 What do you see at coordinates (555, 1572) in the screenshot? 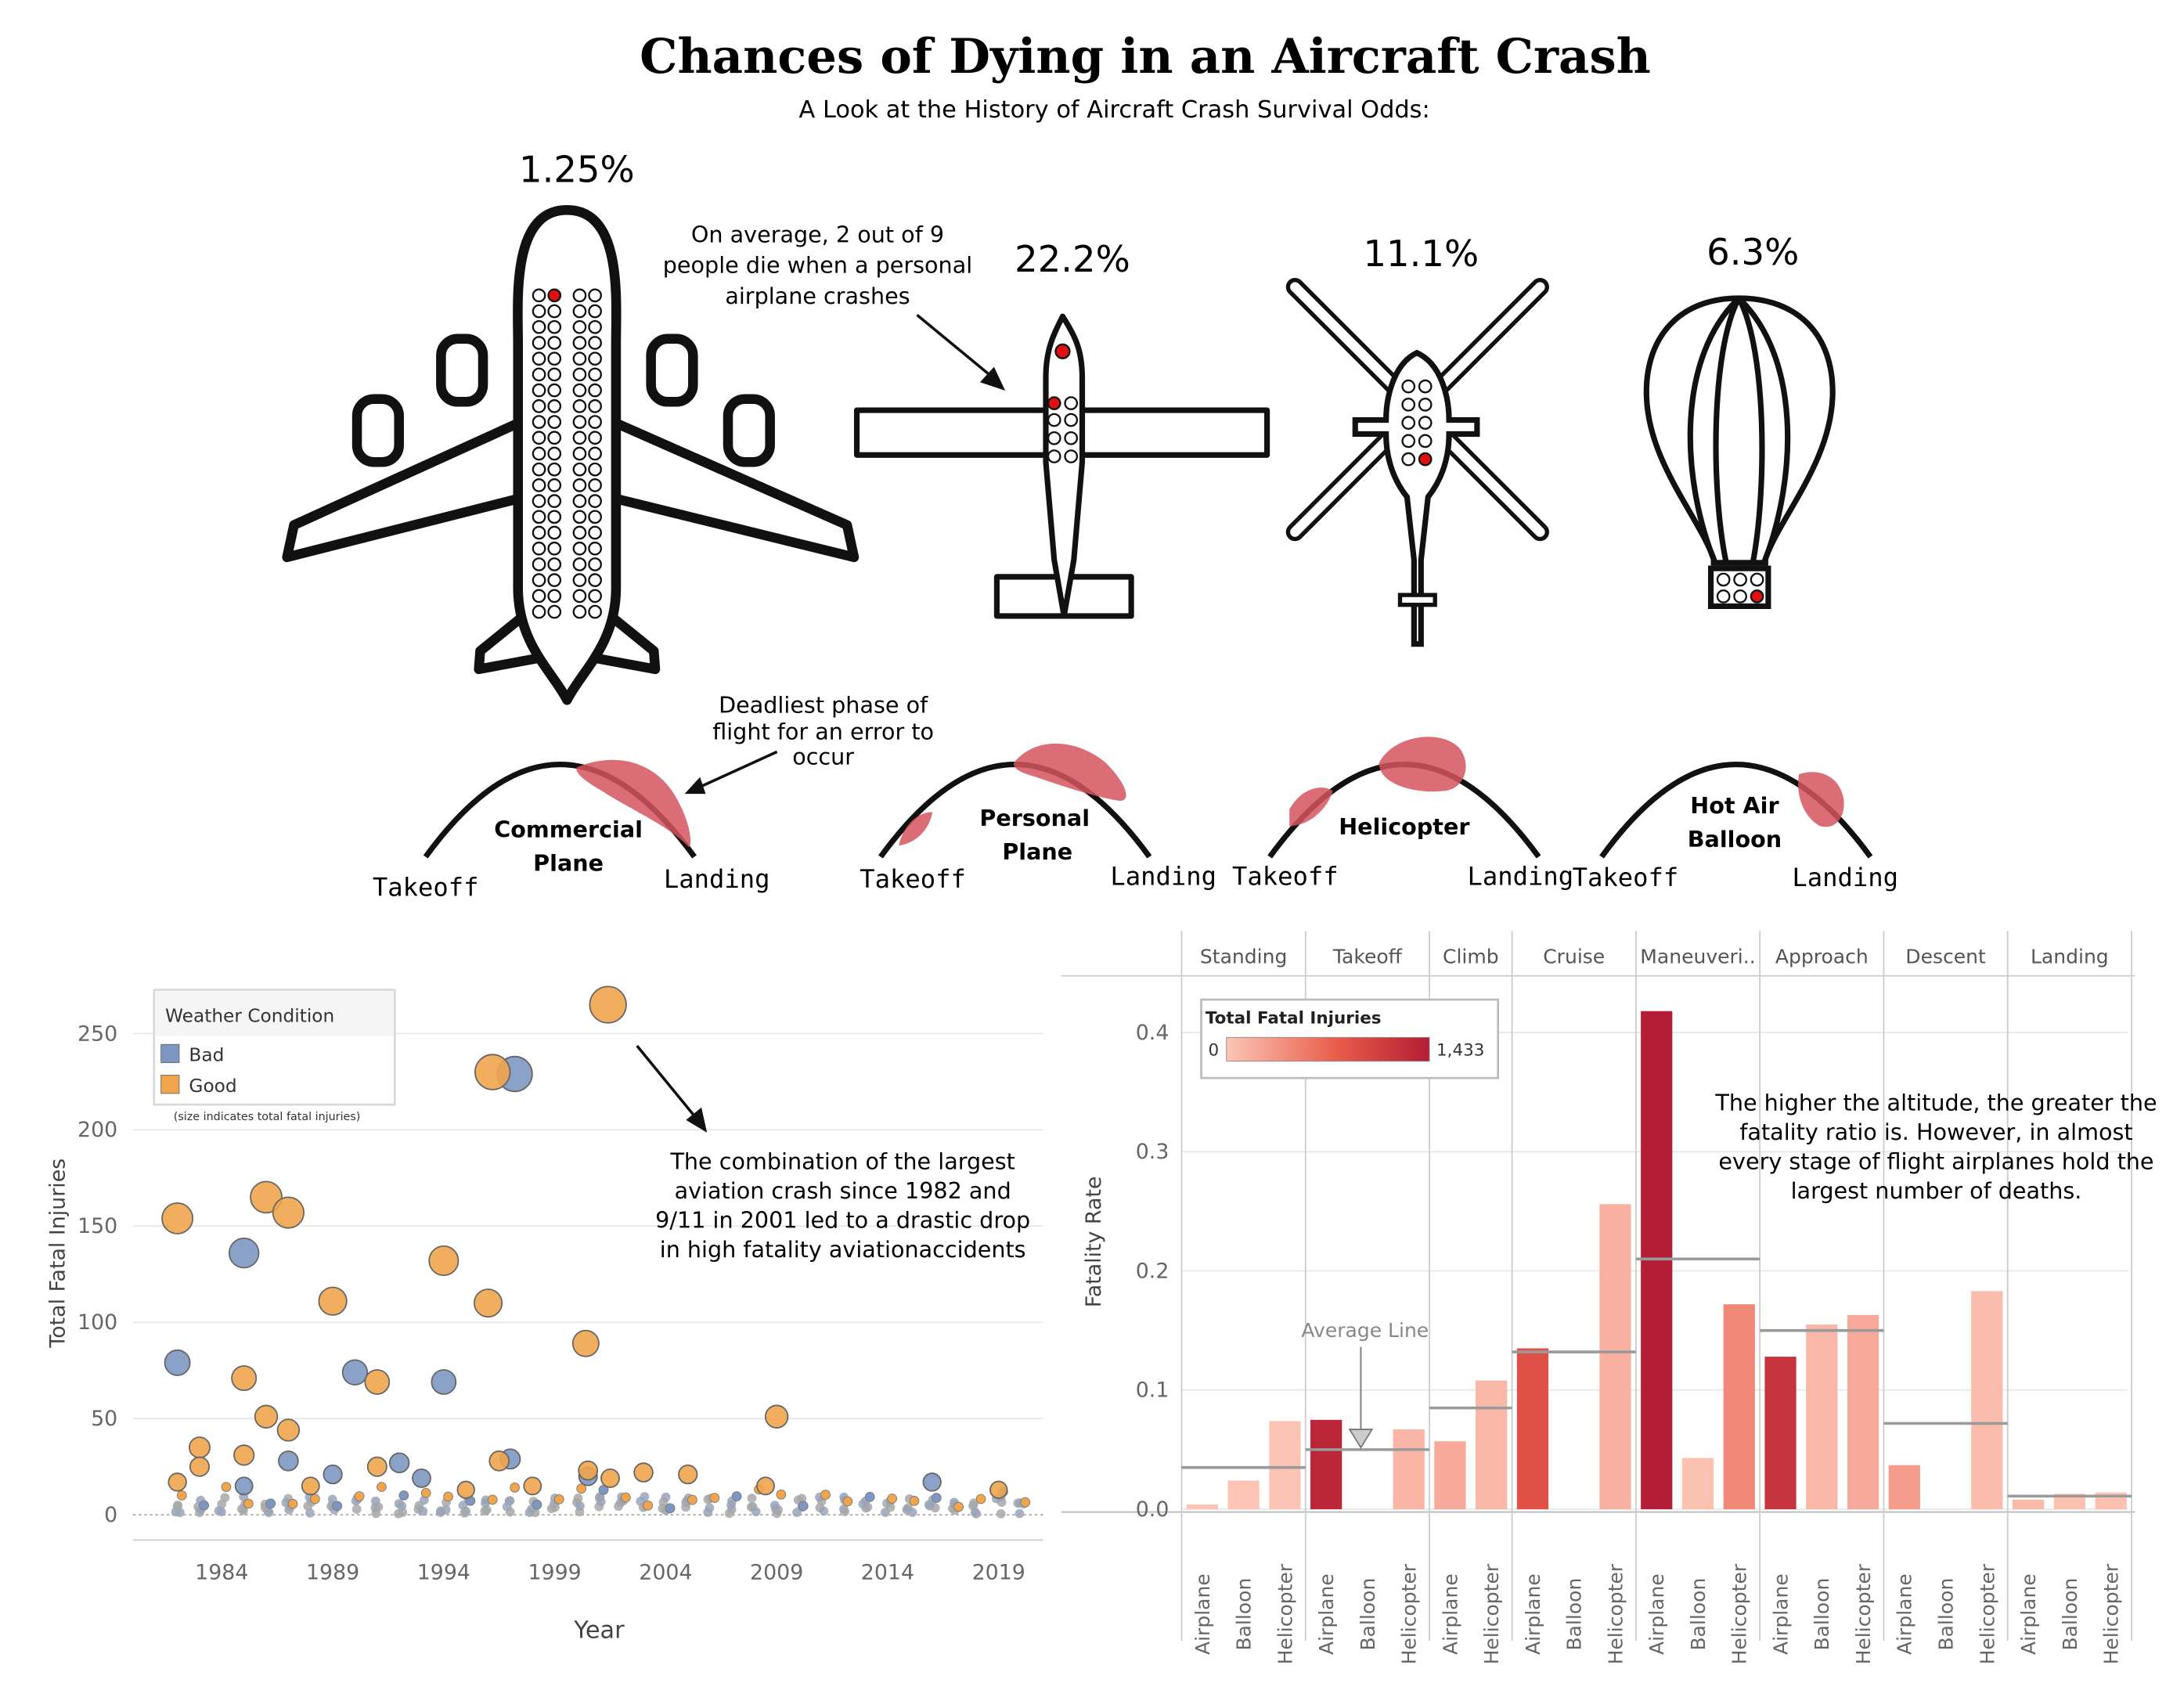
I see `x-tick-label: 1999` at bounding box center [555, 1572].